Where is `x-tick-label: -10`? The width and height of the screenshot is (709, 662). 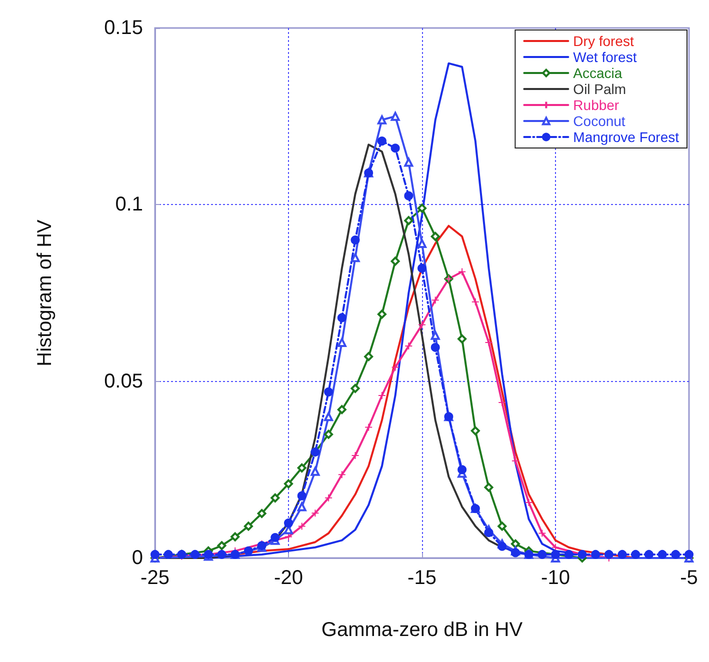 x-tick-label: -10 is located at coordinates (555, 578).